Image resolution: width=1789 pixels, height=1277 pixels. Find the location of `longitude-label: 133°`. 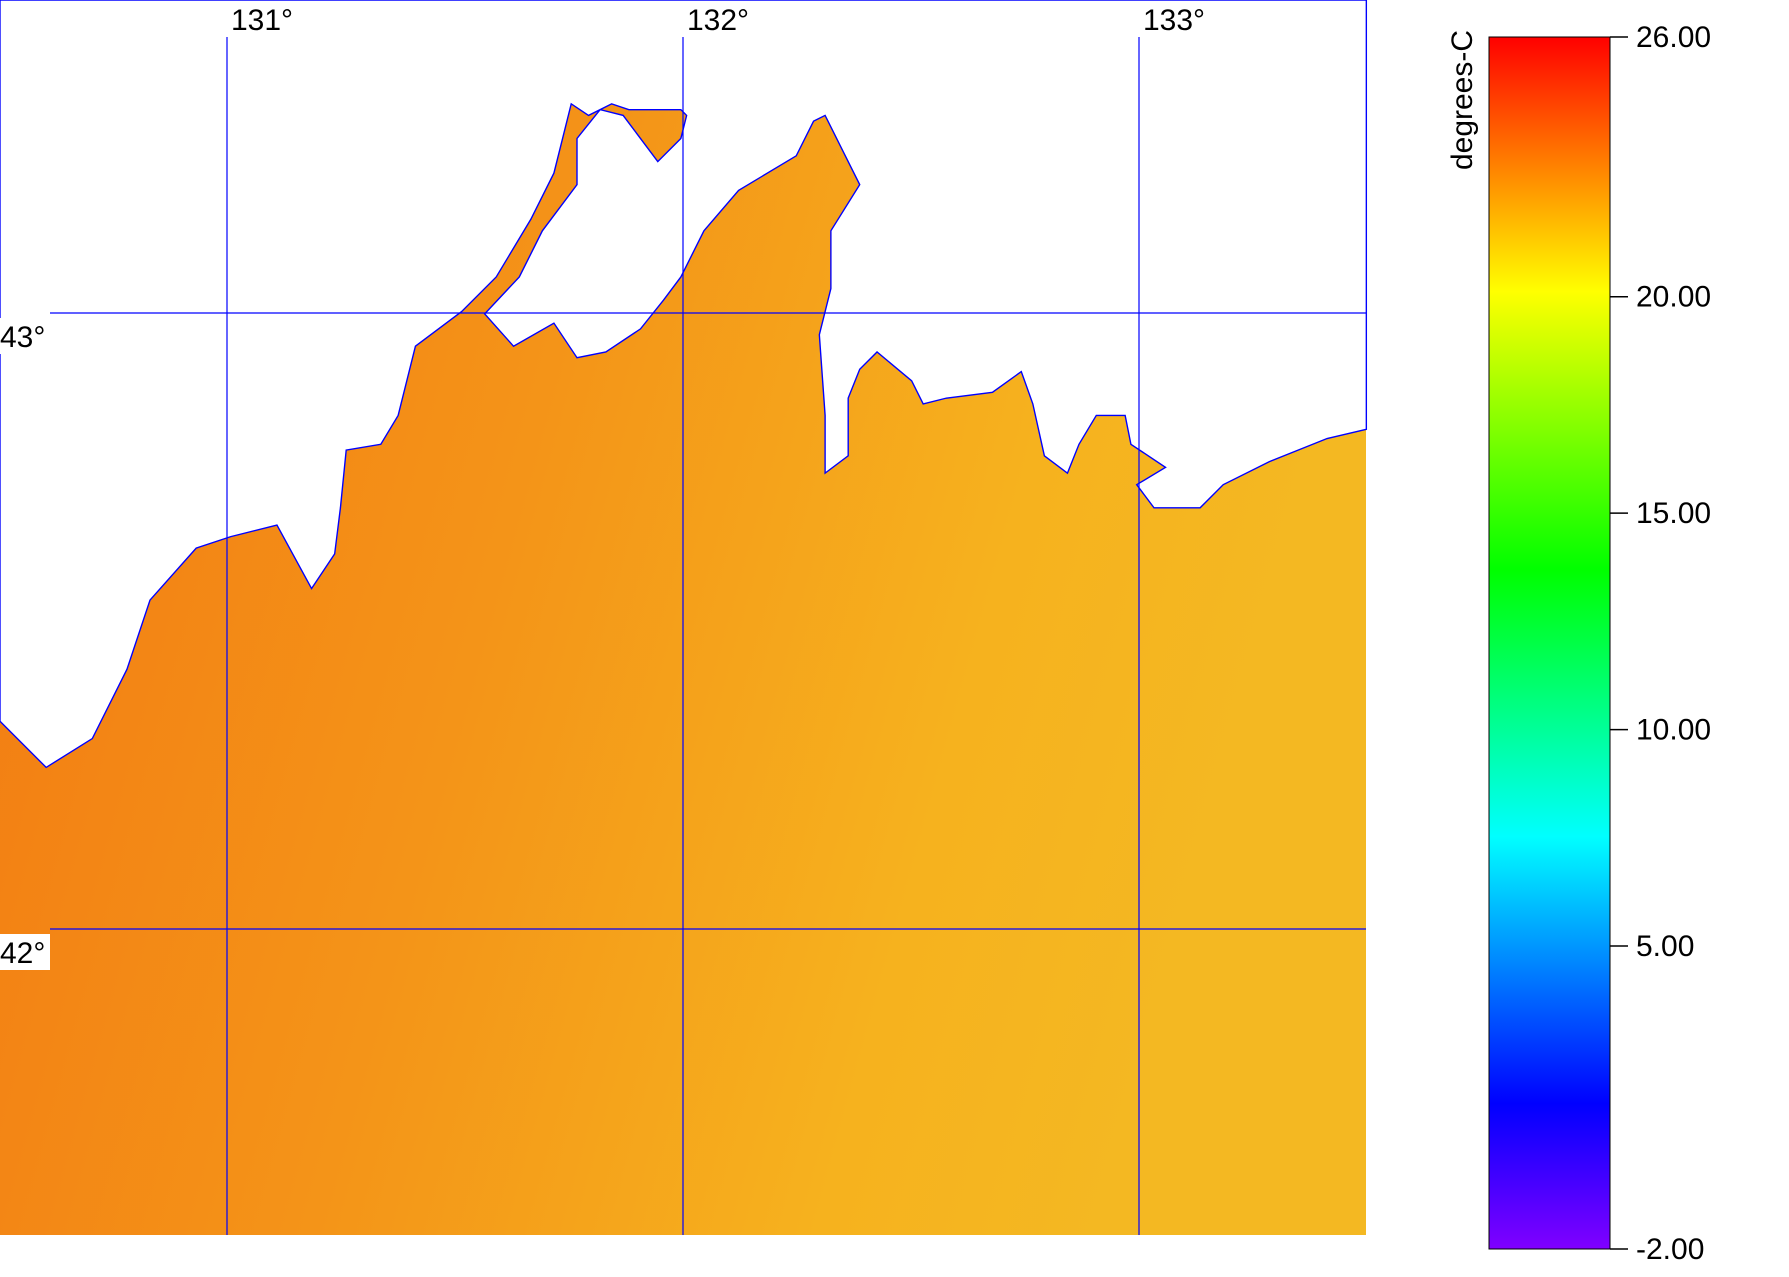

longitude-label: 133° is located at coordinates (1174, 20).